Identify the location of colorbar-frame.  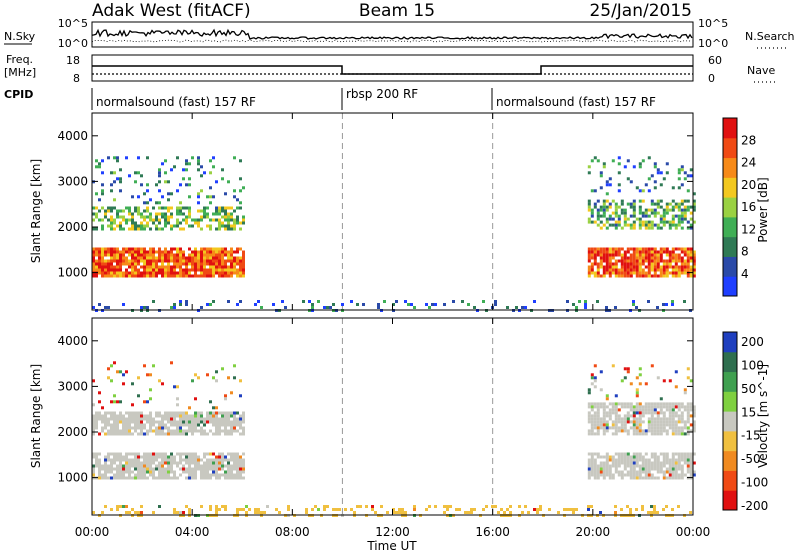
(730, 207).